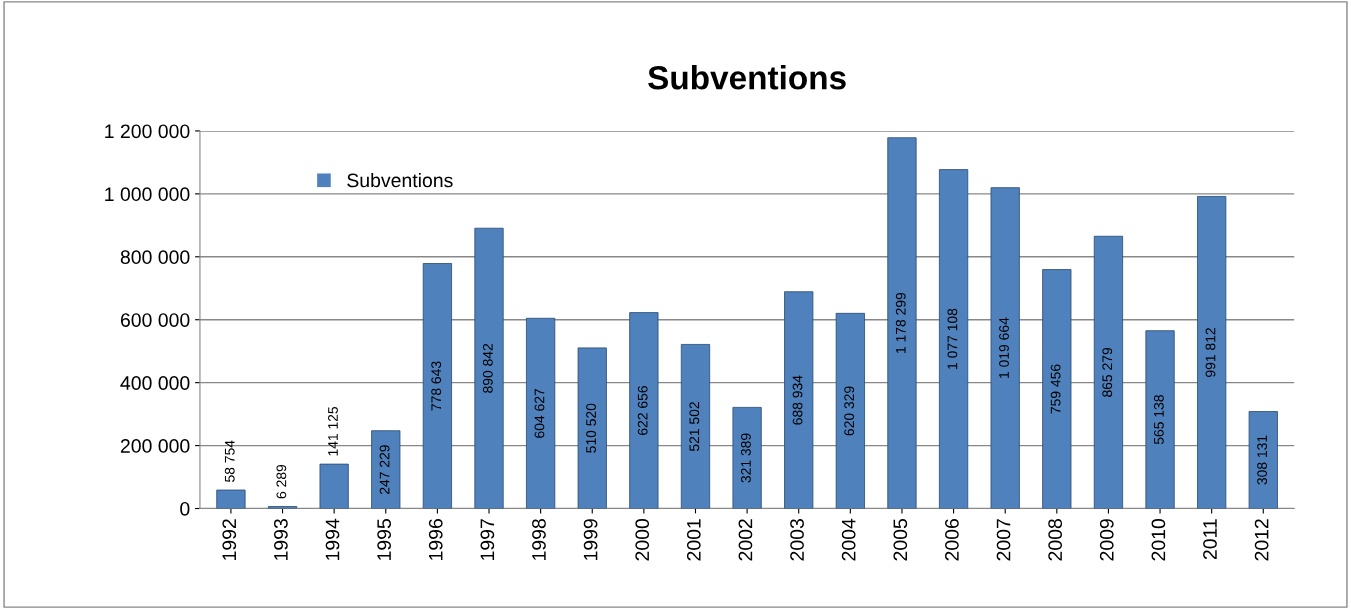 This screenshot has width=1351, height=609. Describe the element at coordinates (848, 539) in the screenshot. I see `x-tick-label: 2004` at that location.